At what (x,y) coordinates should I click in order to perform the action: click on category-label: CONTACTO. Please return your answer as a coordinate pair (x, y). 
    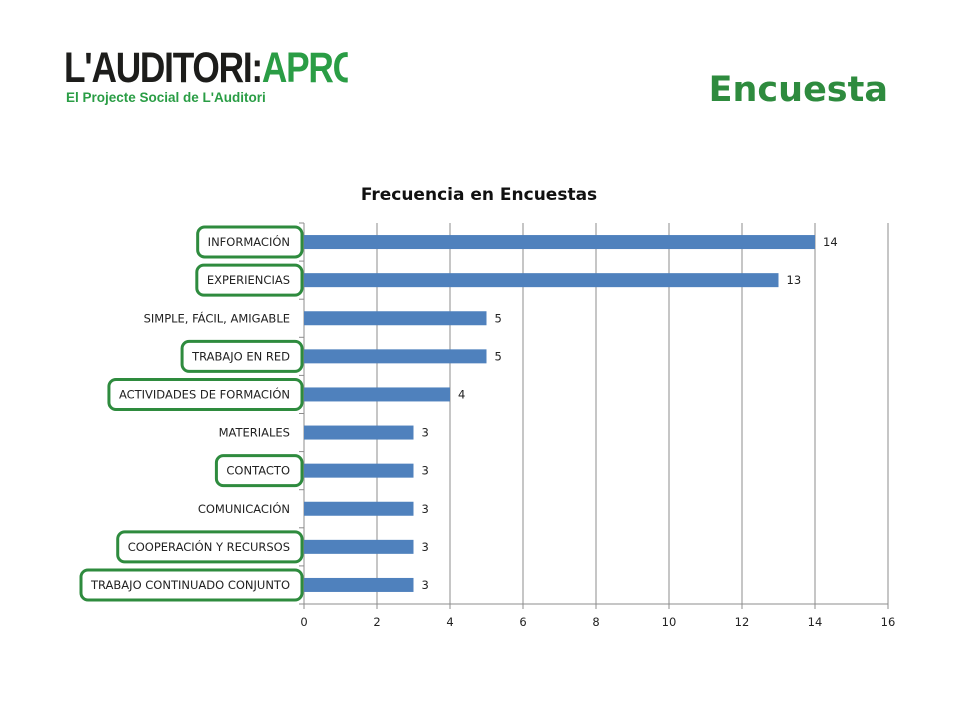
    Looking at the image, I should click on (258, 471).